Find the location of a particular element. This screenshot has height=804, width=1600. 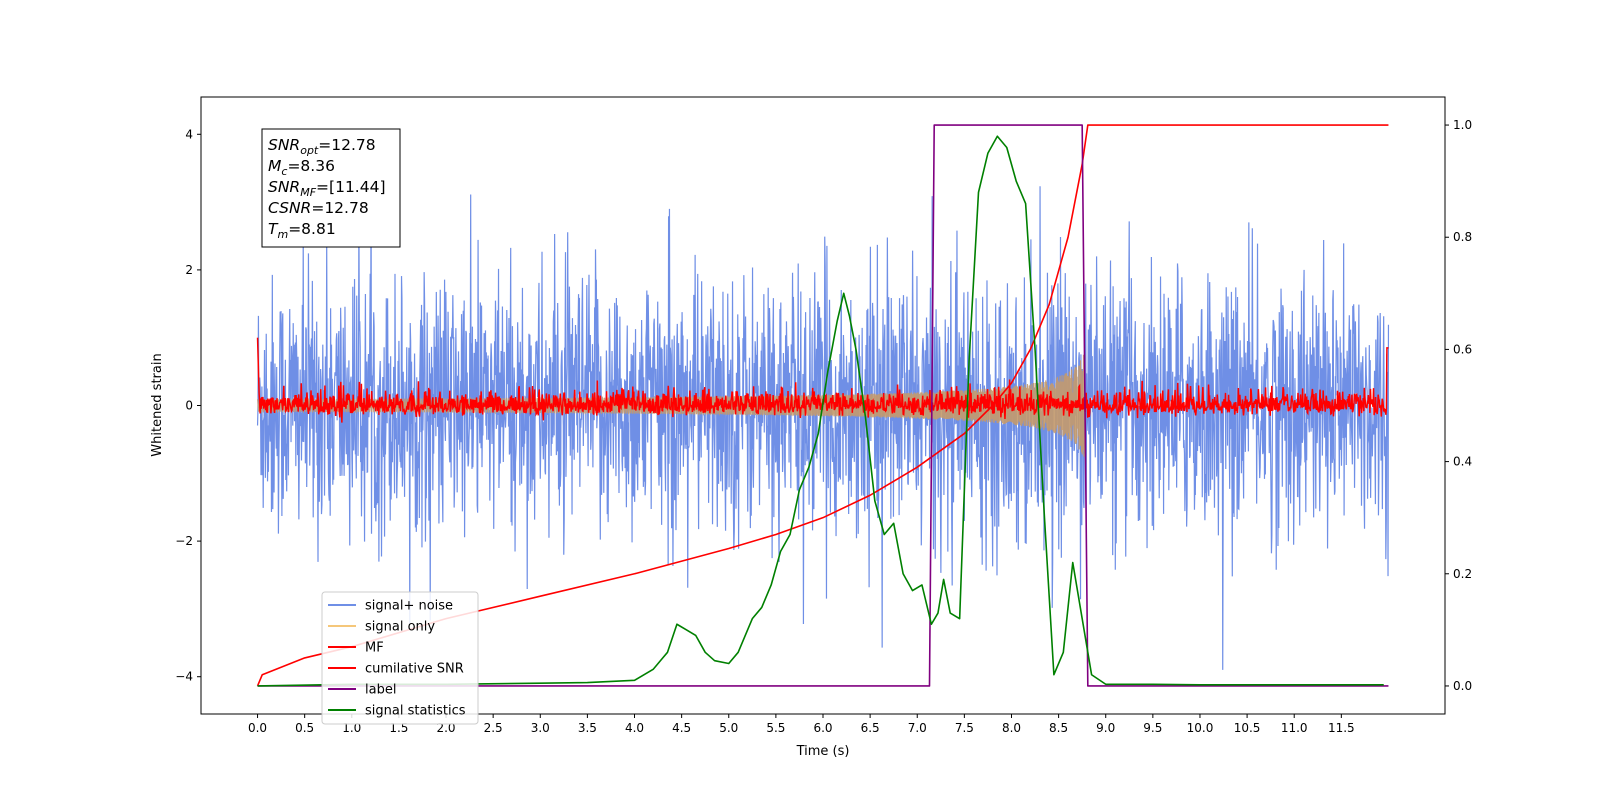

x-axis-label: Time (s) is located at coordinates (823, 751).